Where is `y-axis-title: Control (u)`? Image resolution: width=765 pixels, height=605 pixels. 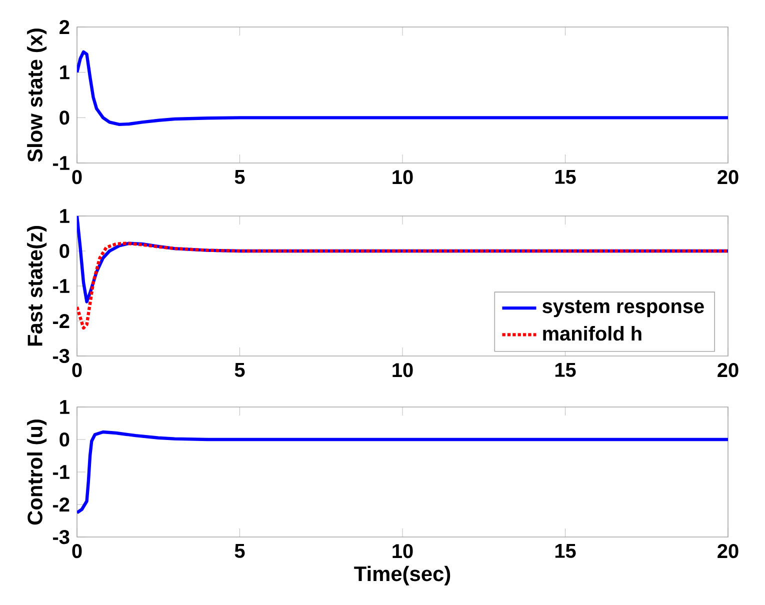
y-axis-title: Control (u) is located at coordinates (37, 472).